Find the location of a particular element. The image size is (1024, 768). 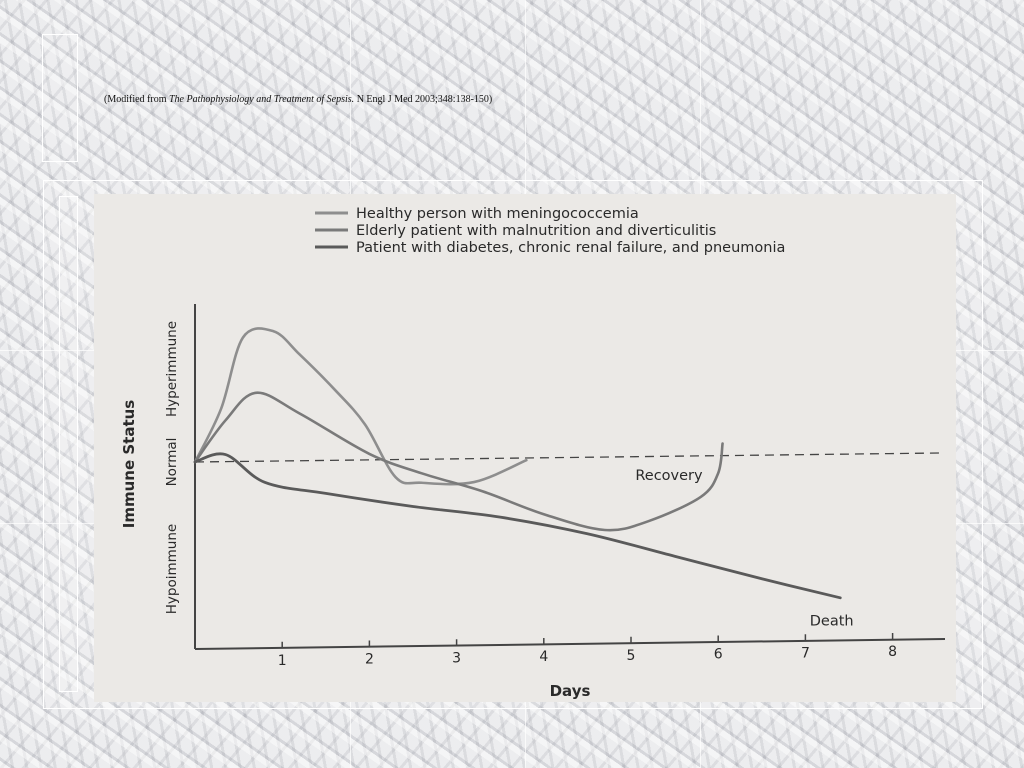

y-region-label: Normal is located at coordinates (172, 462).